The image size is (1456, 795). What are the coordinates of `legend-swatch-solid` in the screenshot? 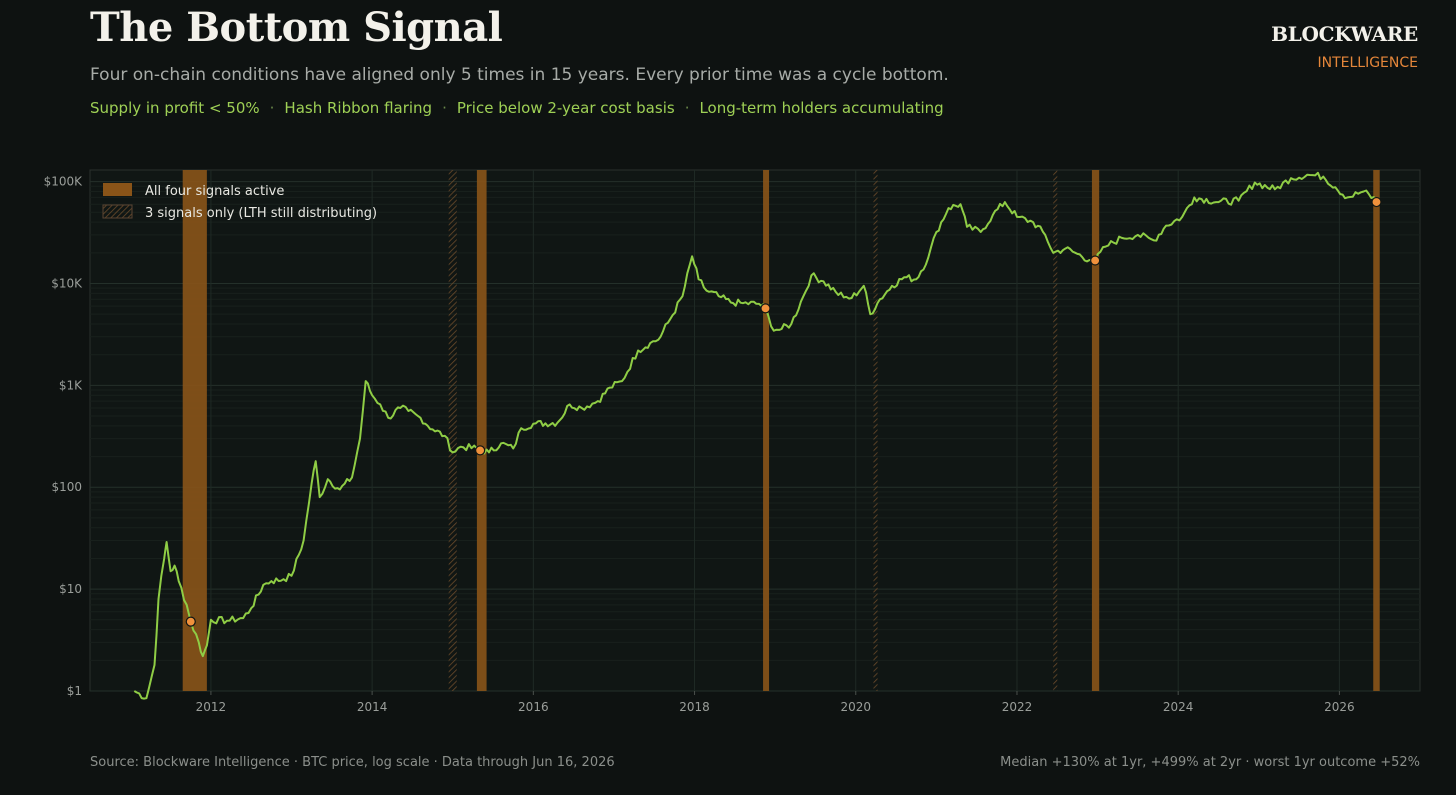 It's located at (117, 189).